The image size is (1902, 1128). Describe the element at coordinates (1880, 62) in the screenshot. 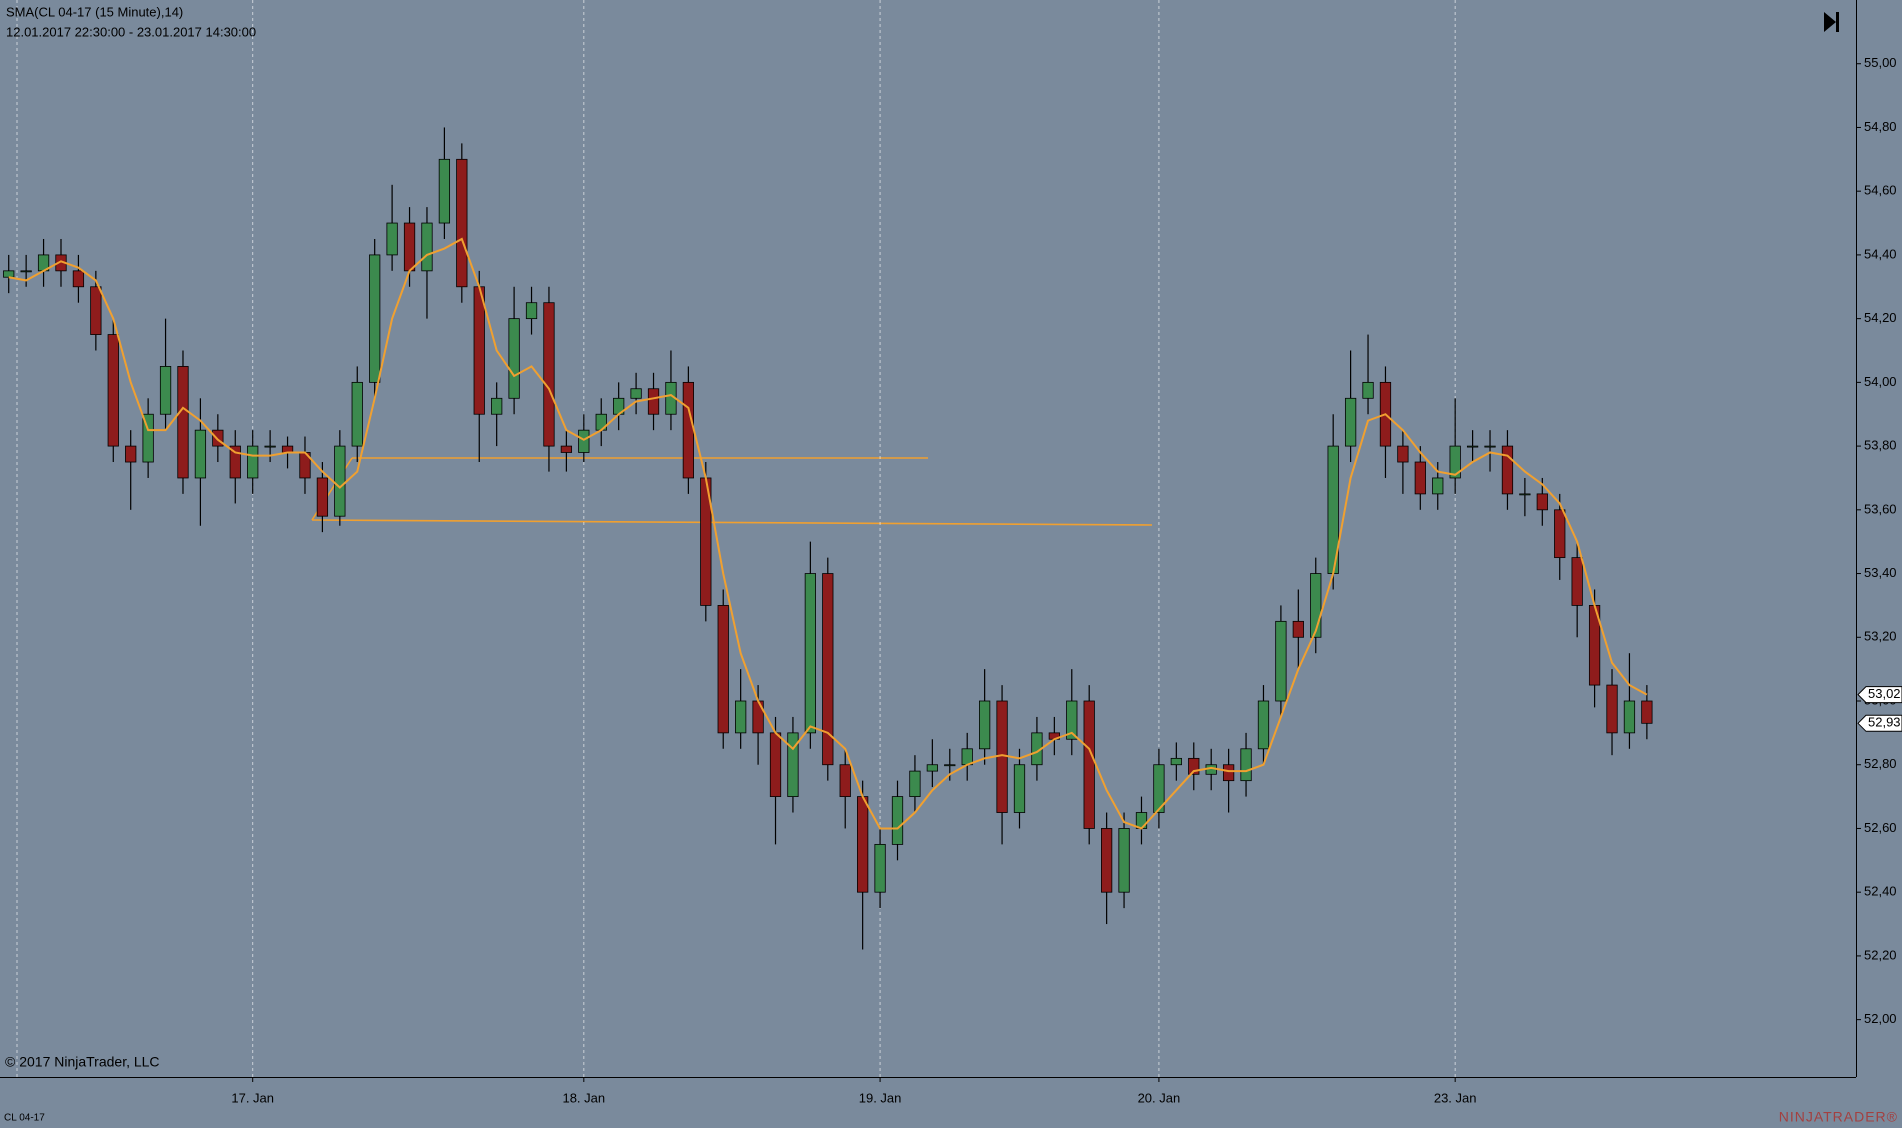

I see `y-tick-label: 55,00` at that location.